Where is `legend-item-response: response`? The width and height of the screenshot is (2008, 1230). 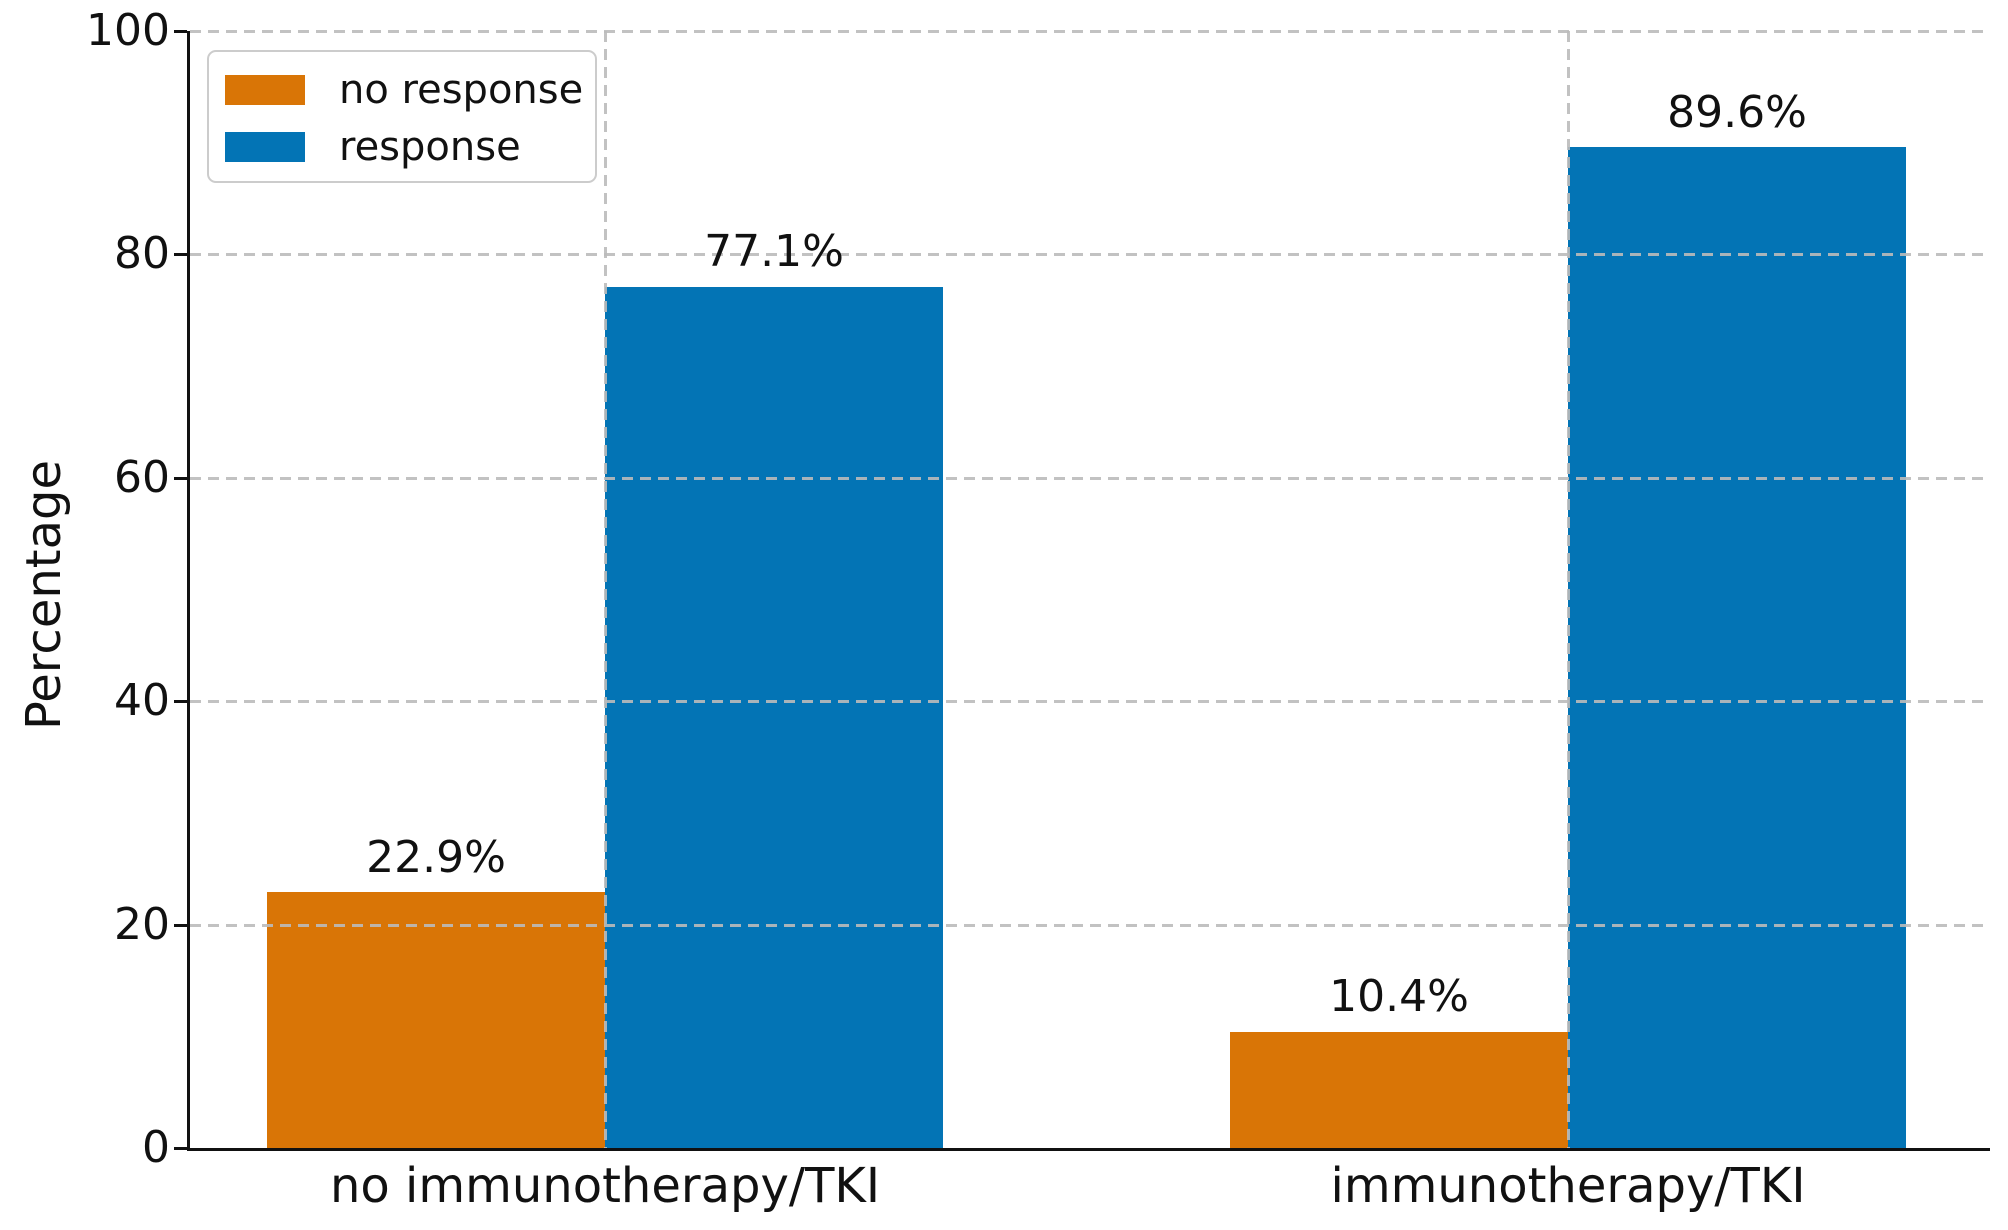
legend-item-response: response is located at coordinates (410, 146).